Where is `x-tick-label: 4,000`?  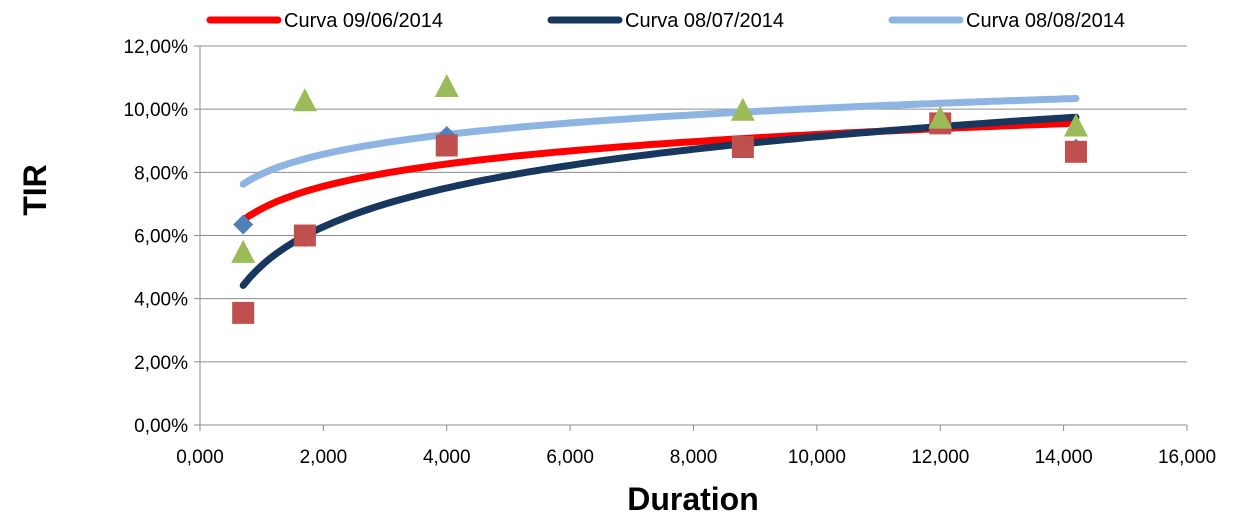
x-tick-label: 4,000 is located at coordinates (447, 457).